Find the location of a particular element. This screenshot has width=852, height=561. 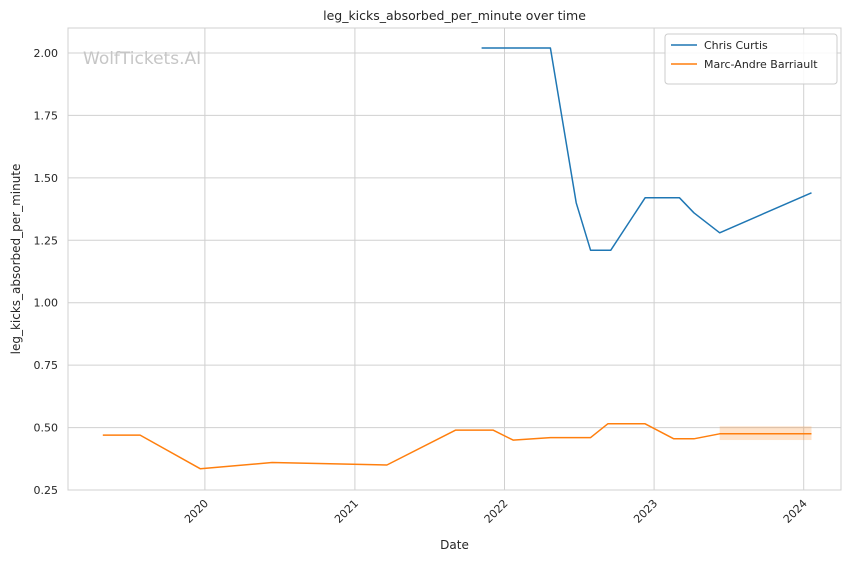

y-tick-label: 2.00 is located at coordinates (46, 53).